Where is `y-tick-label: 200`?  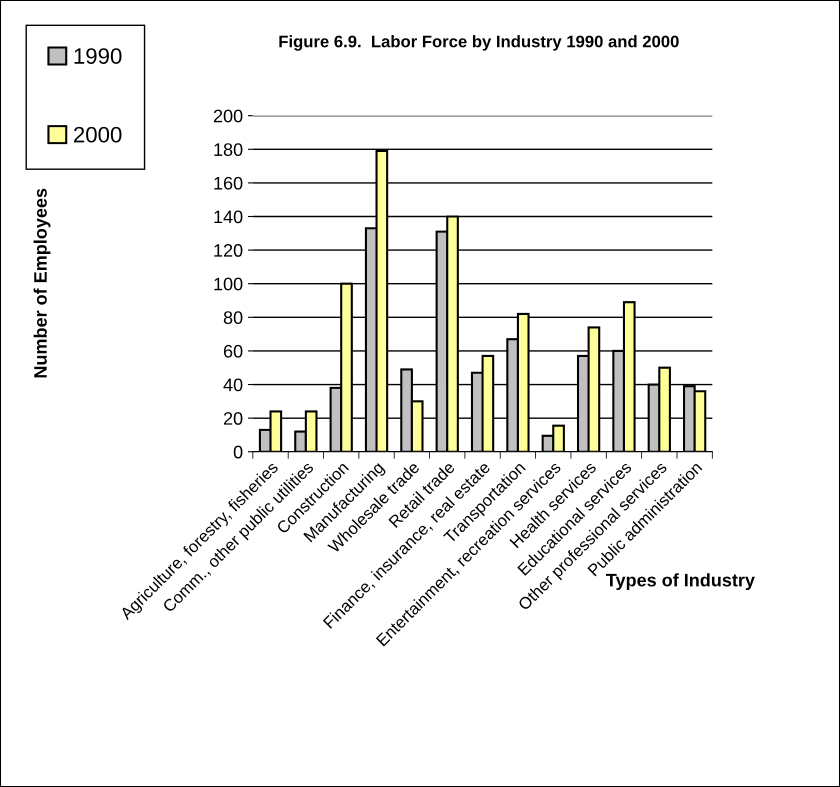
y-tick-label: 200 is located at coordinates (228, 116).